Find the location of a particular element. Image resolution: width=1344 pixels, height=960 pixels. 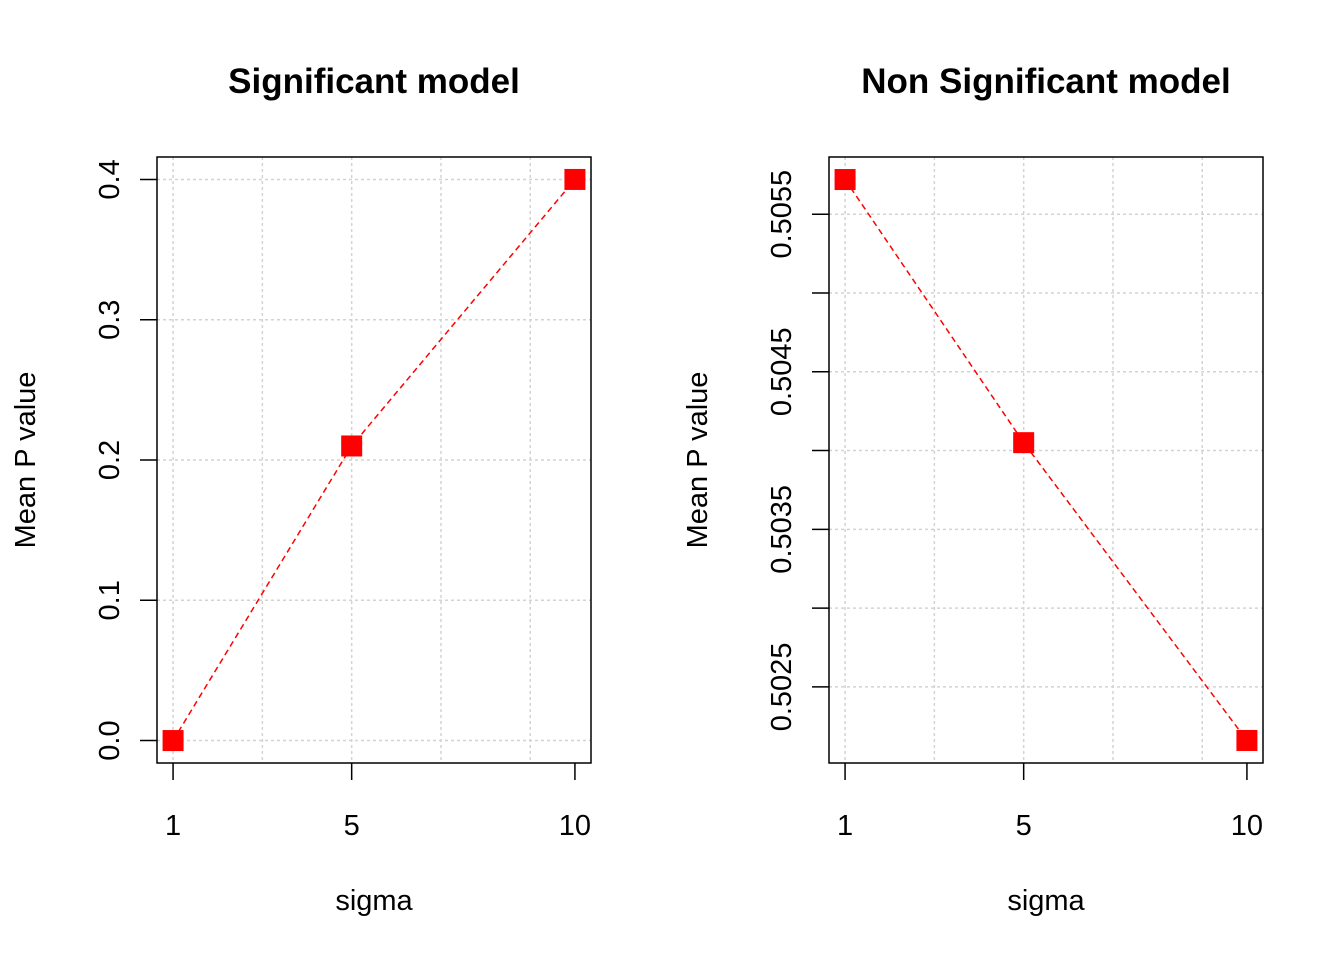

y-tick-label: 0.1 is located at coordinates (110, 600).